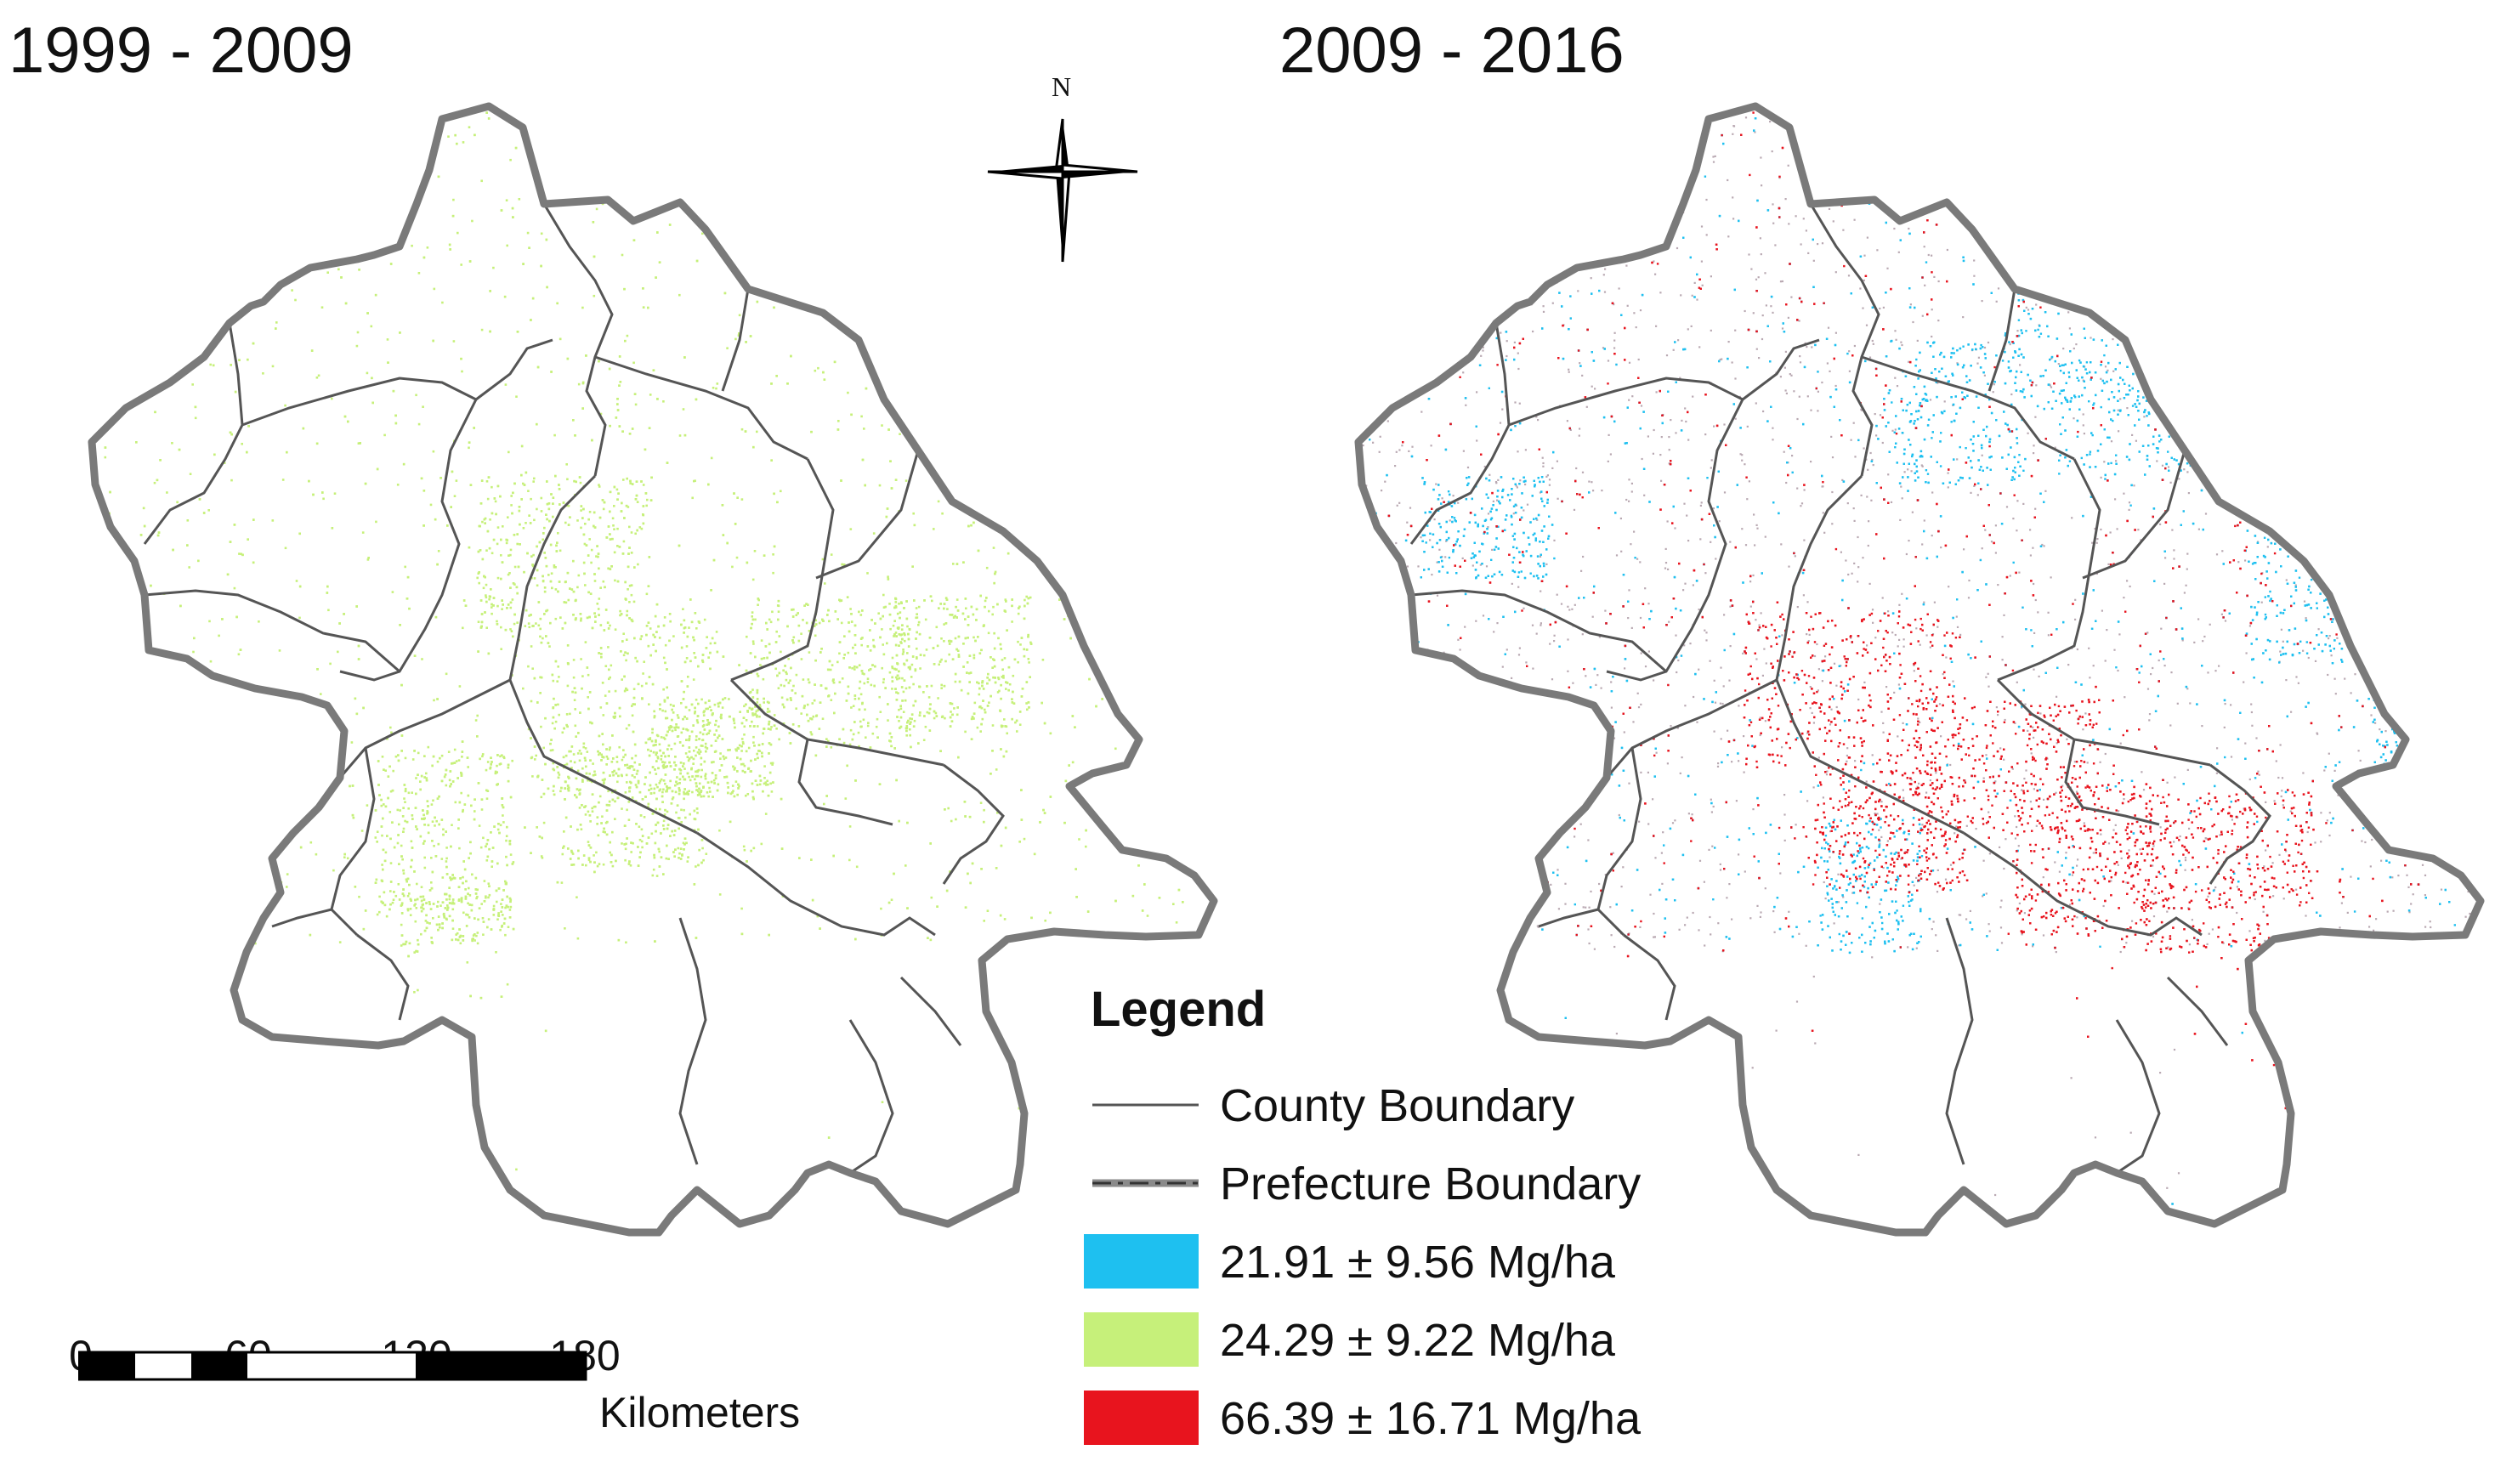 This screenshot has width=2512, height=1484. I want to click on county-boundary-swatch, so click(1145, 1105).